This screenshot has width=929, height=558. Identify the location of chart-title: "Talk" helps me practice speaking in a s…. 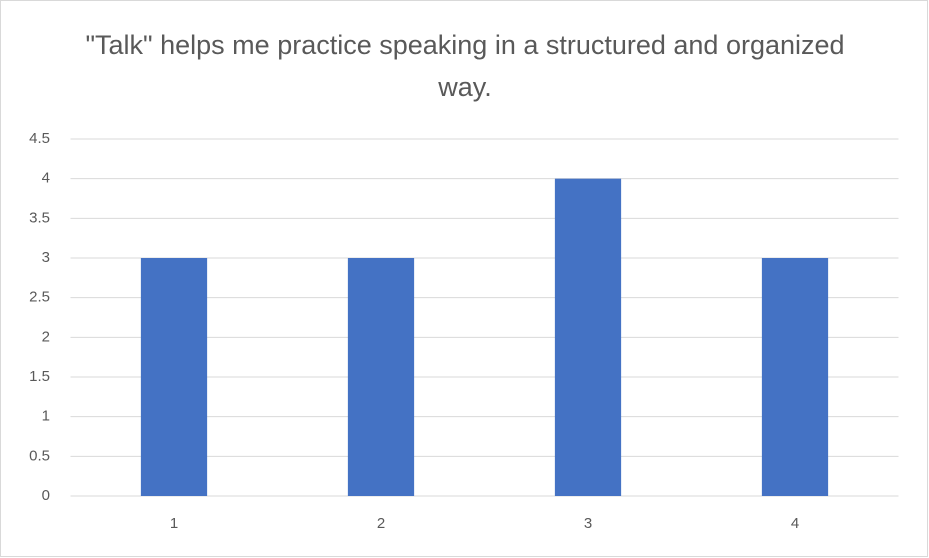
(465, 66).